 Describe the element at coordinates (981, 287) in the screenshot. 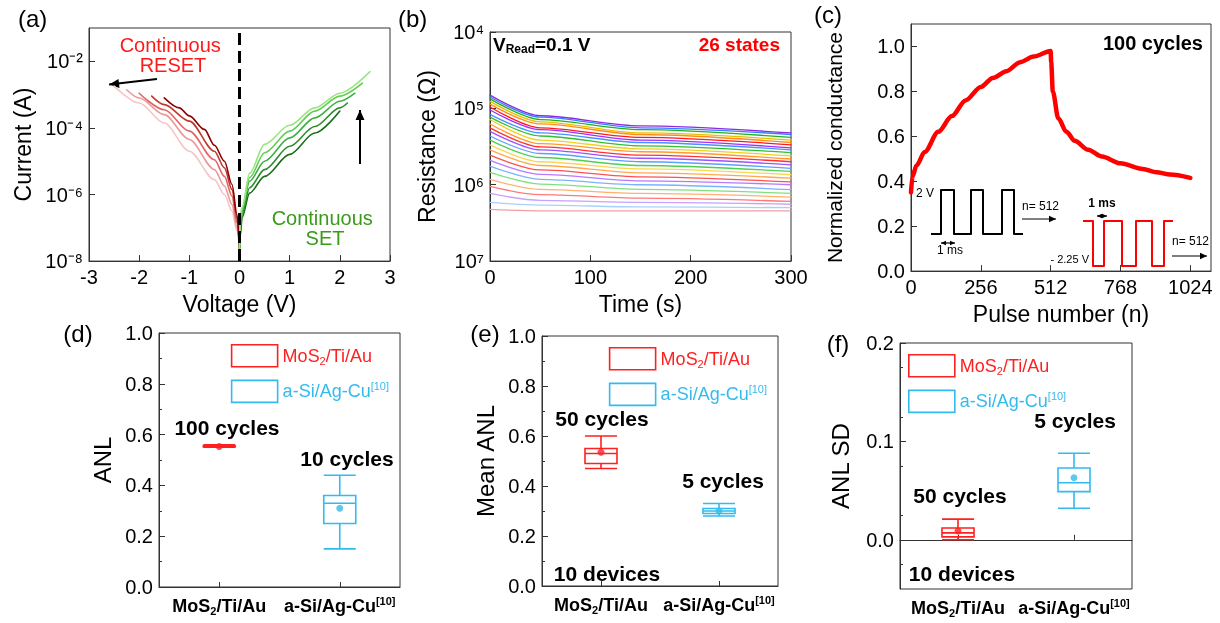

I see `x-tick-label: 256` at that location.